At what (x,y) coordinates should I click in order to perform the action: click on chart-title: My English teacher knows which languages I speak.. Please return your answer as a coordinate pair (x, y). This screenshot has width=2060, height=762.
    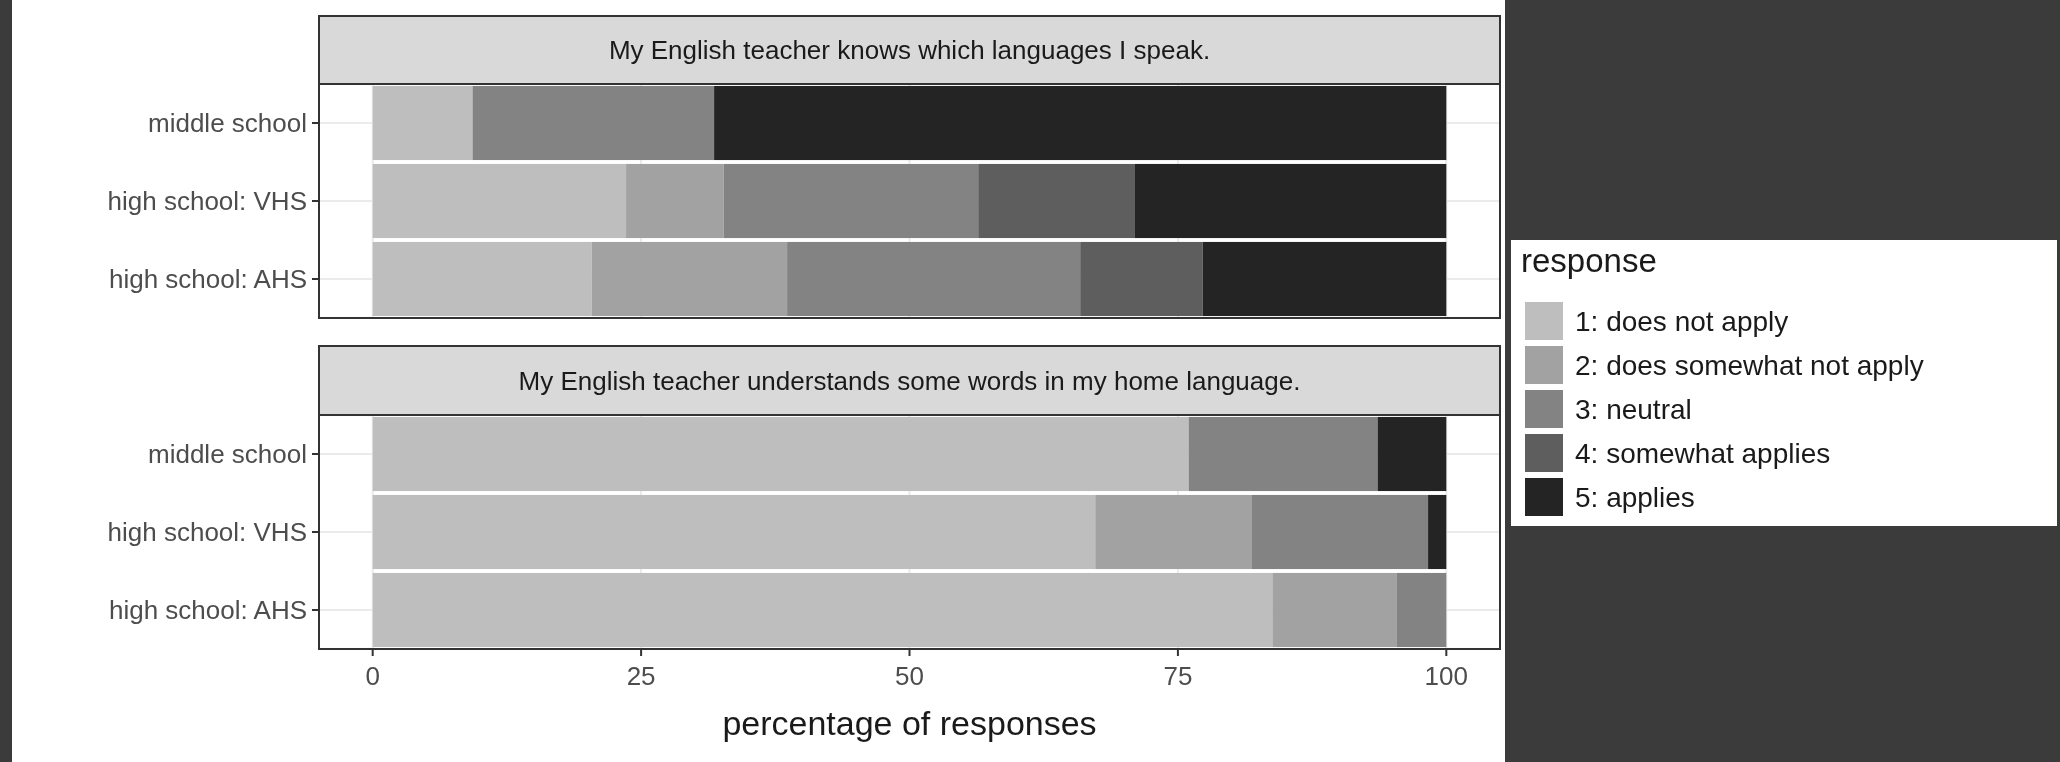
    Looking at the image, I should click on (909, 50).